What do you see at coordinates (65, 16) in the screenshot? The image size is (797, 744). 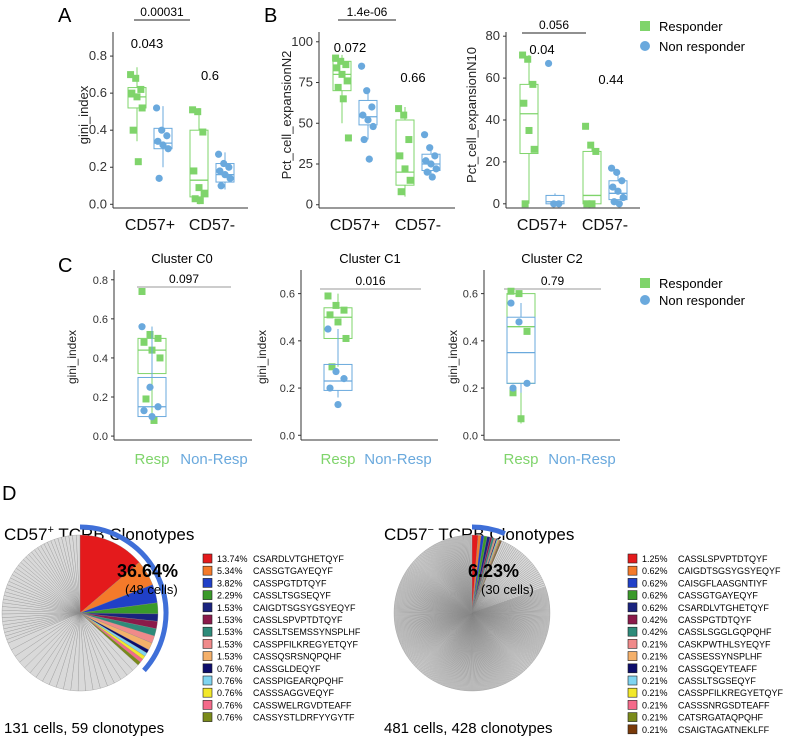 I see `panel-label-a: A` at bounding box center [65, 16].